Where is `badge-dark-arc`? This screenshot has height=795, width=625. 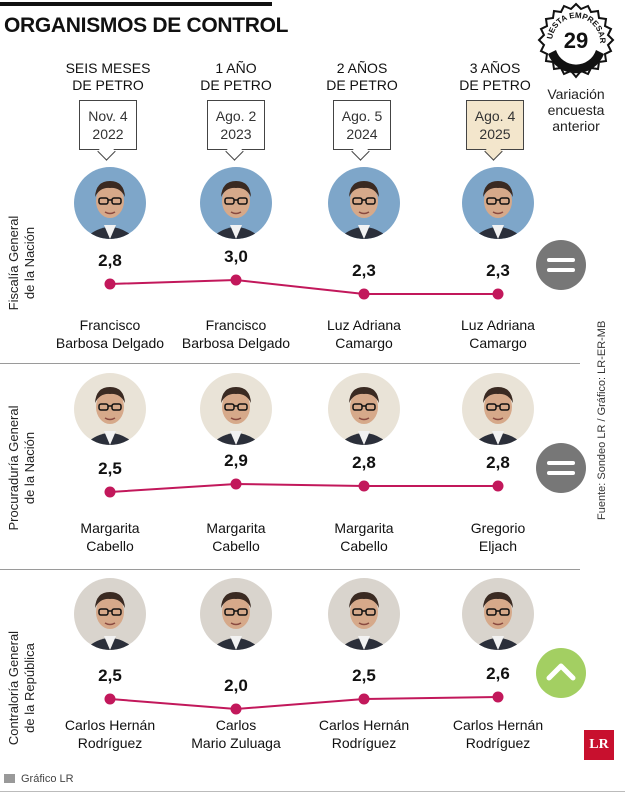 badge-dark-arc is located at coordinates (576, 62).